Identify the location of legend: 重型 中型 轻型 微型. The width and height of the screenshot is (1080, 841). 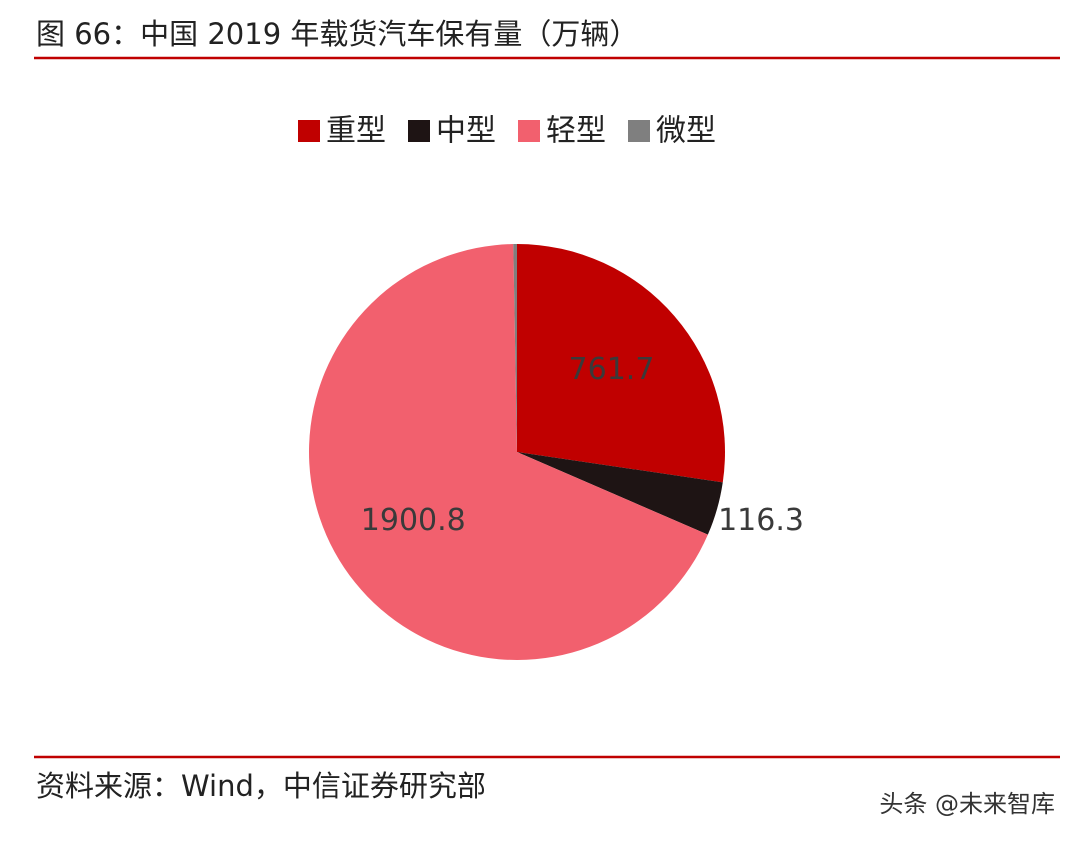
(507, 131).